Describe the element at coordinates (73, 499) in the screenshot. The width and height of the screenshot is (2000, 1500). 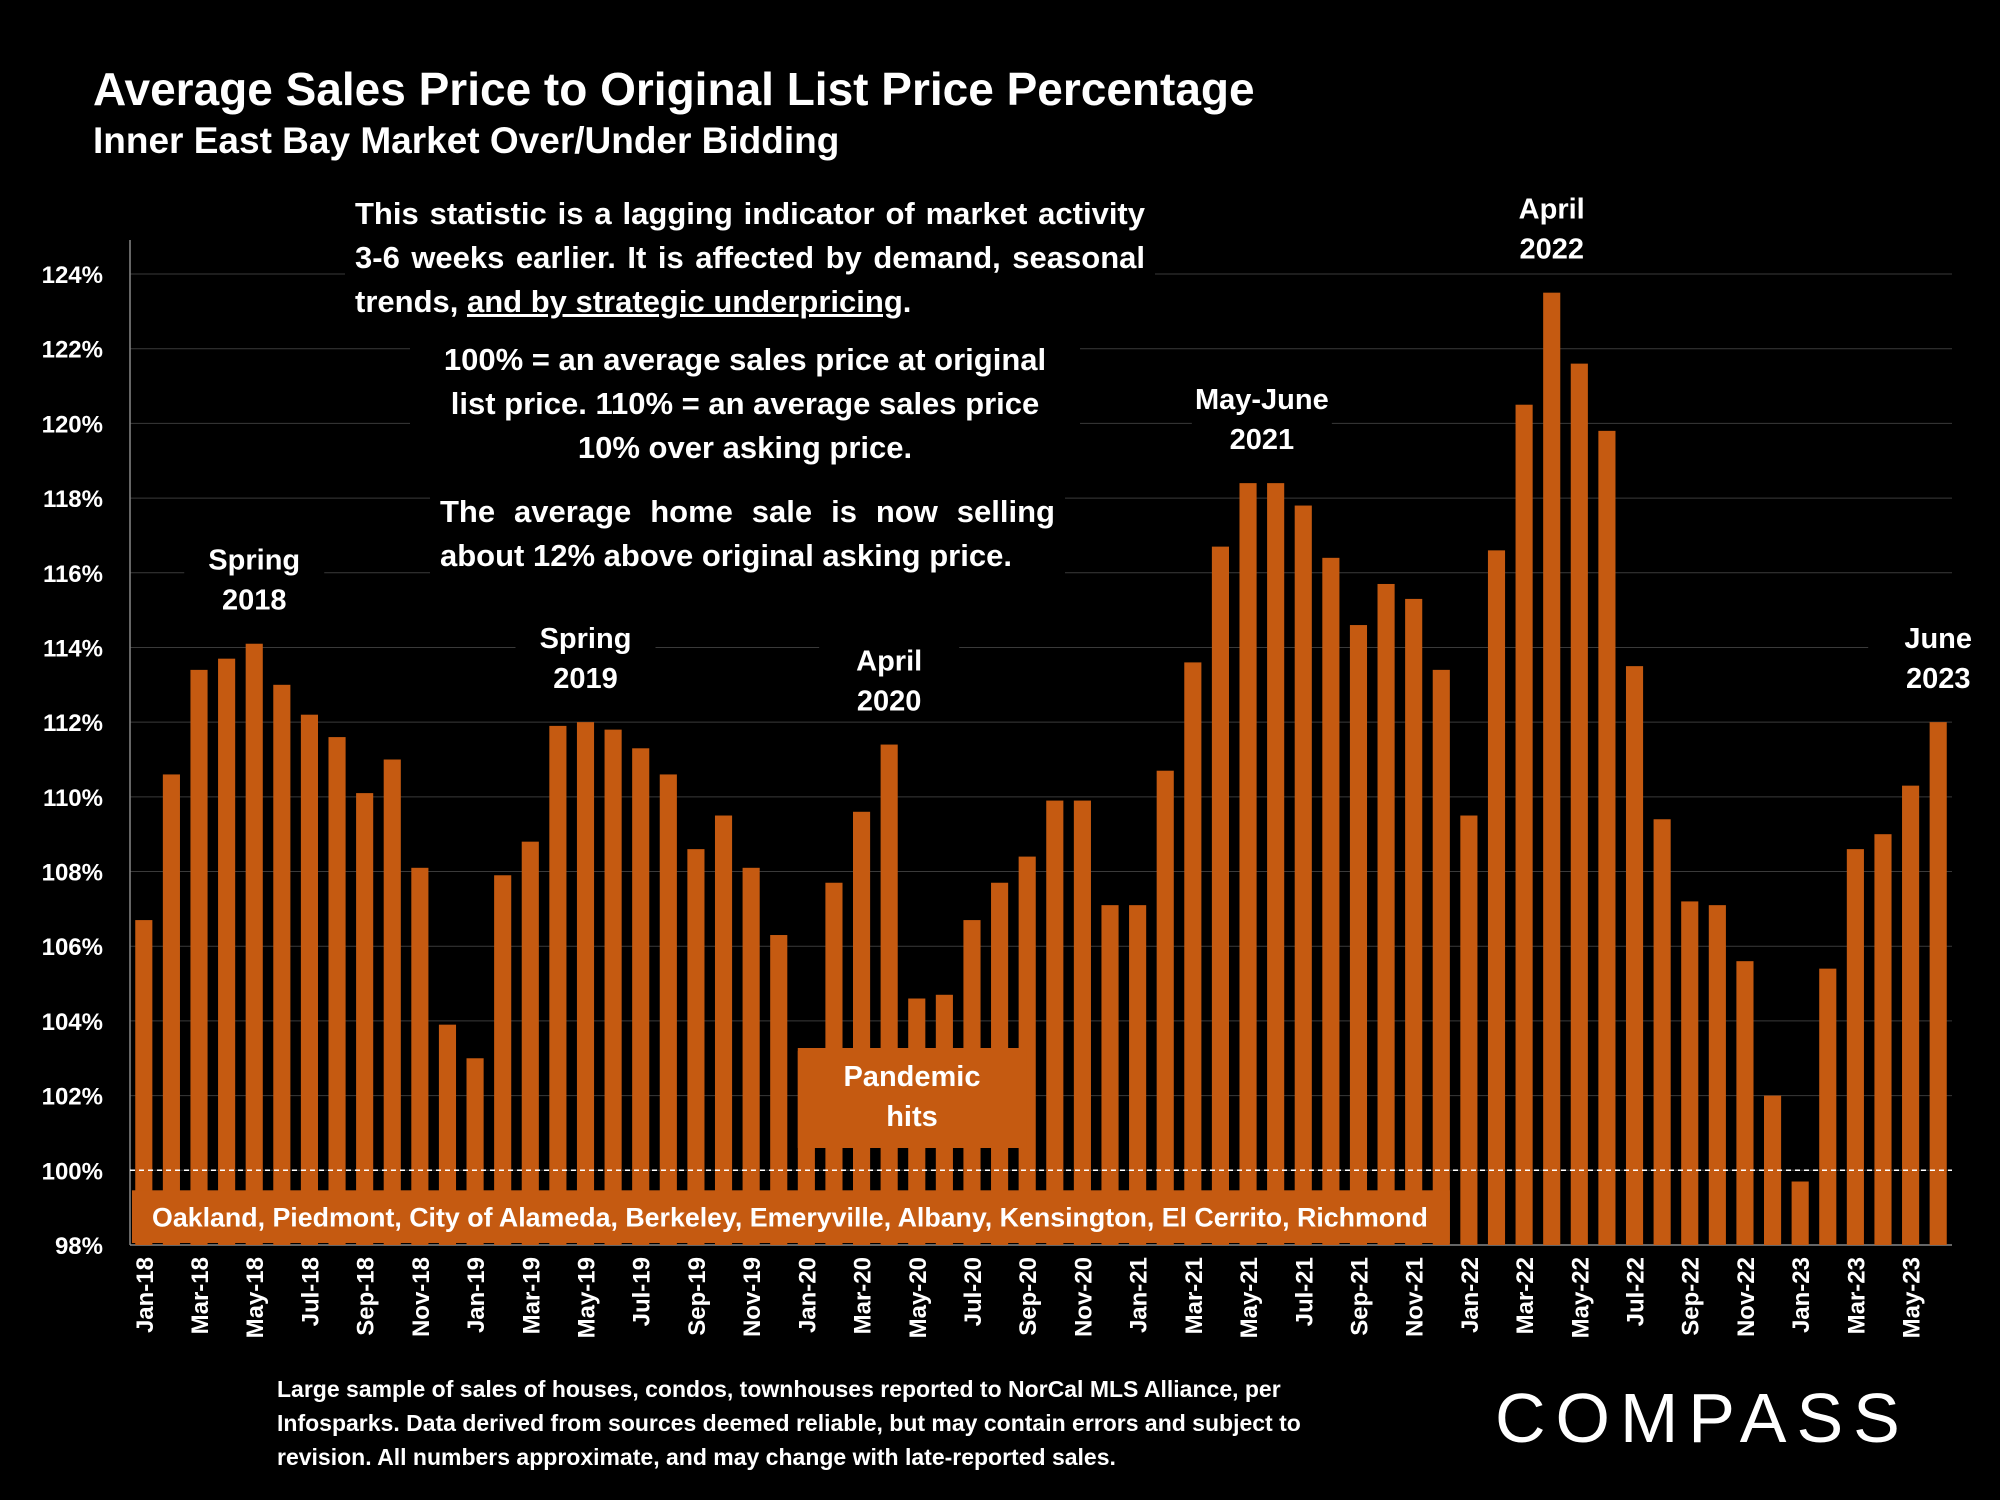
I see `y-tick-label: 118%` at that location.